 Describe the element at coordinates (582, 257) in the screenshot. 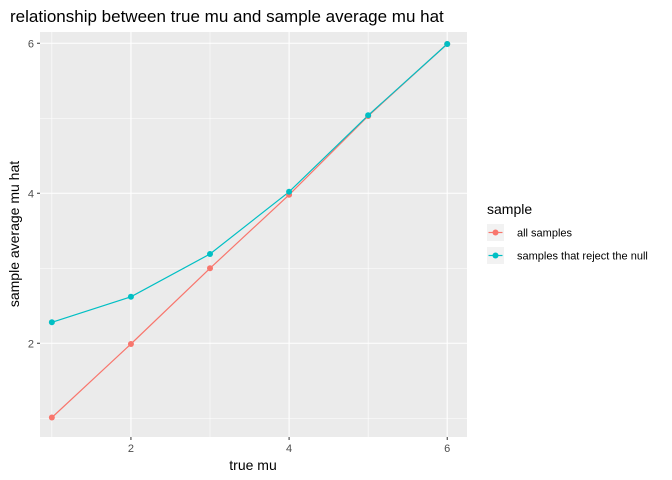

I see `legend-label: samples that reject the null` at that location.